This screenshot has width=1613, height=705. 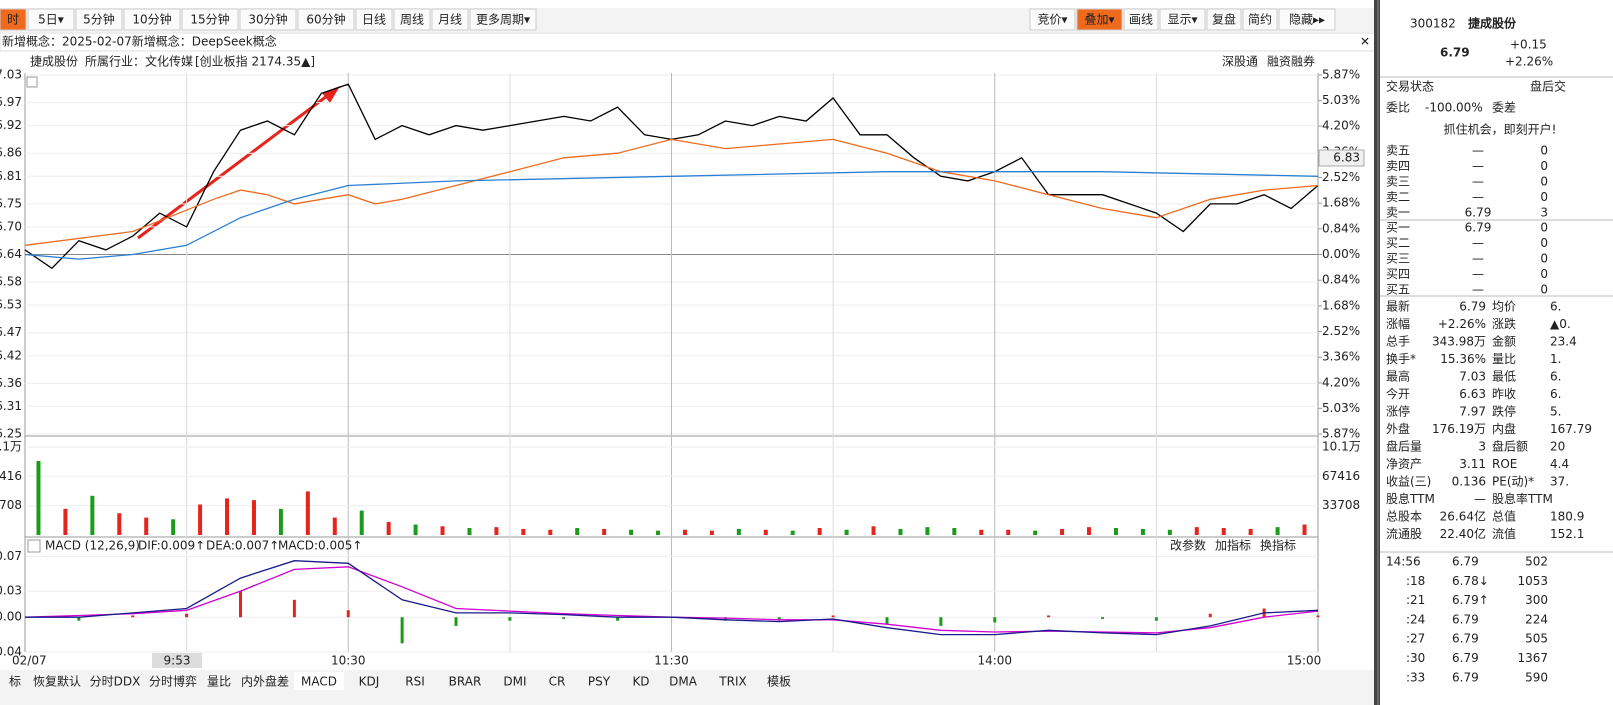 I want to click on tab-label: 更多周期▾, so click(x=503, y=20).